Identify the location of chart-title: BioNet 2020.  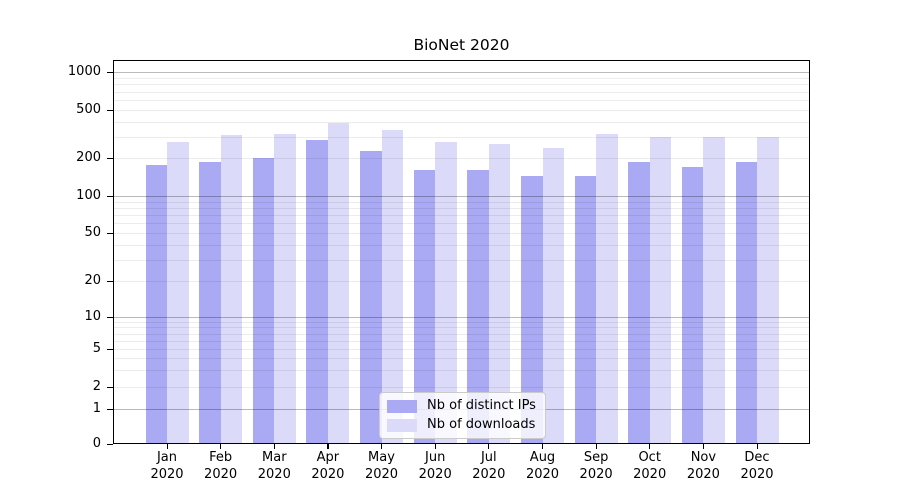
(461, 45).